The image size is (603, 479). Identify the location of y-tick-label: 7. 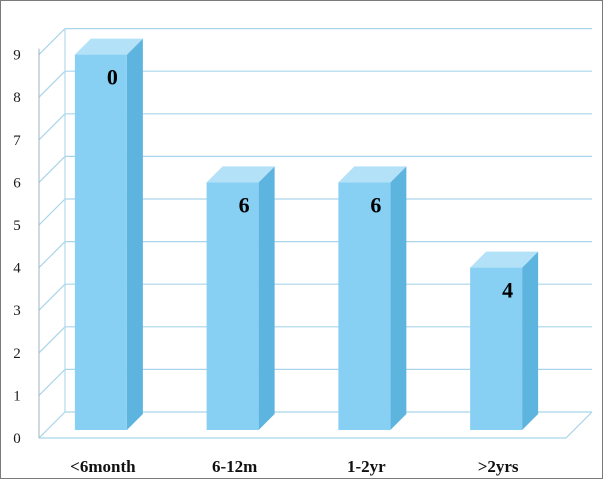
(17, 141).